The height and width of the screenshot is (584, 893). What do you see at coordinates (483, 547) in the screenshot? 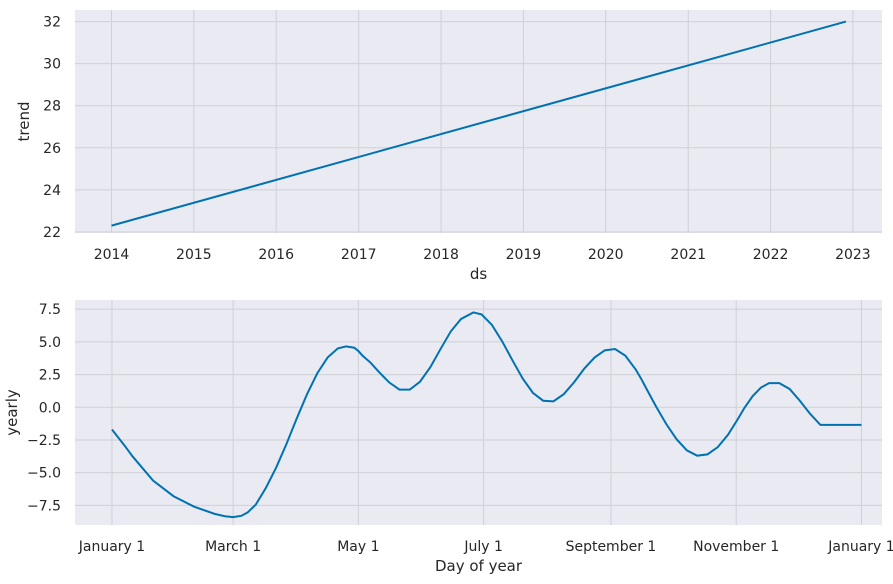
I see `x-tick-label: July 1` at bounding box center [483, 547].